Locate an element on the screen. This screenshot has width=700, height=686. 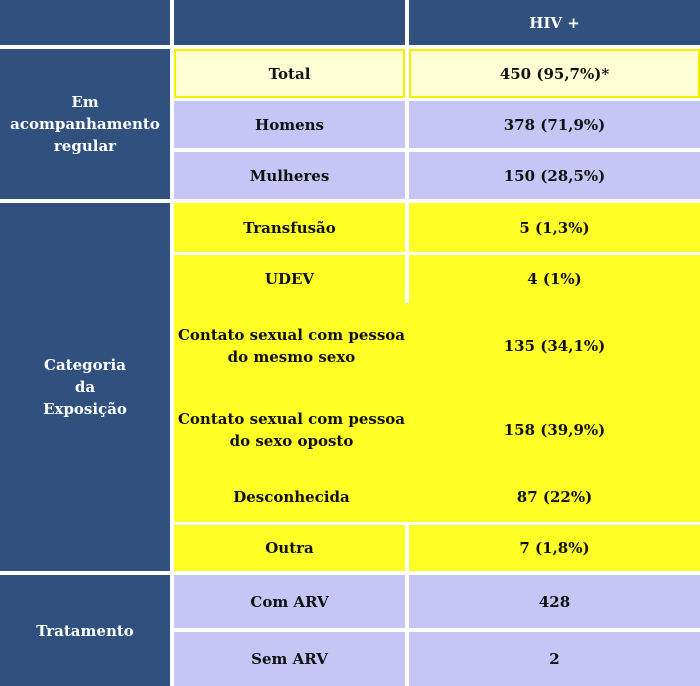
row-label-mulheres: Mulheres is located at coordinates (289, 175).